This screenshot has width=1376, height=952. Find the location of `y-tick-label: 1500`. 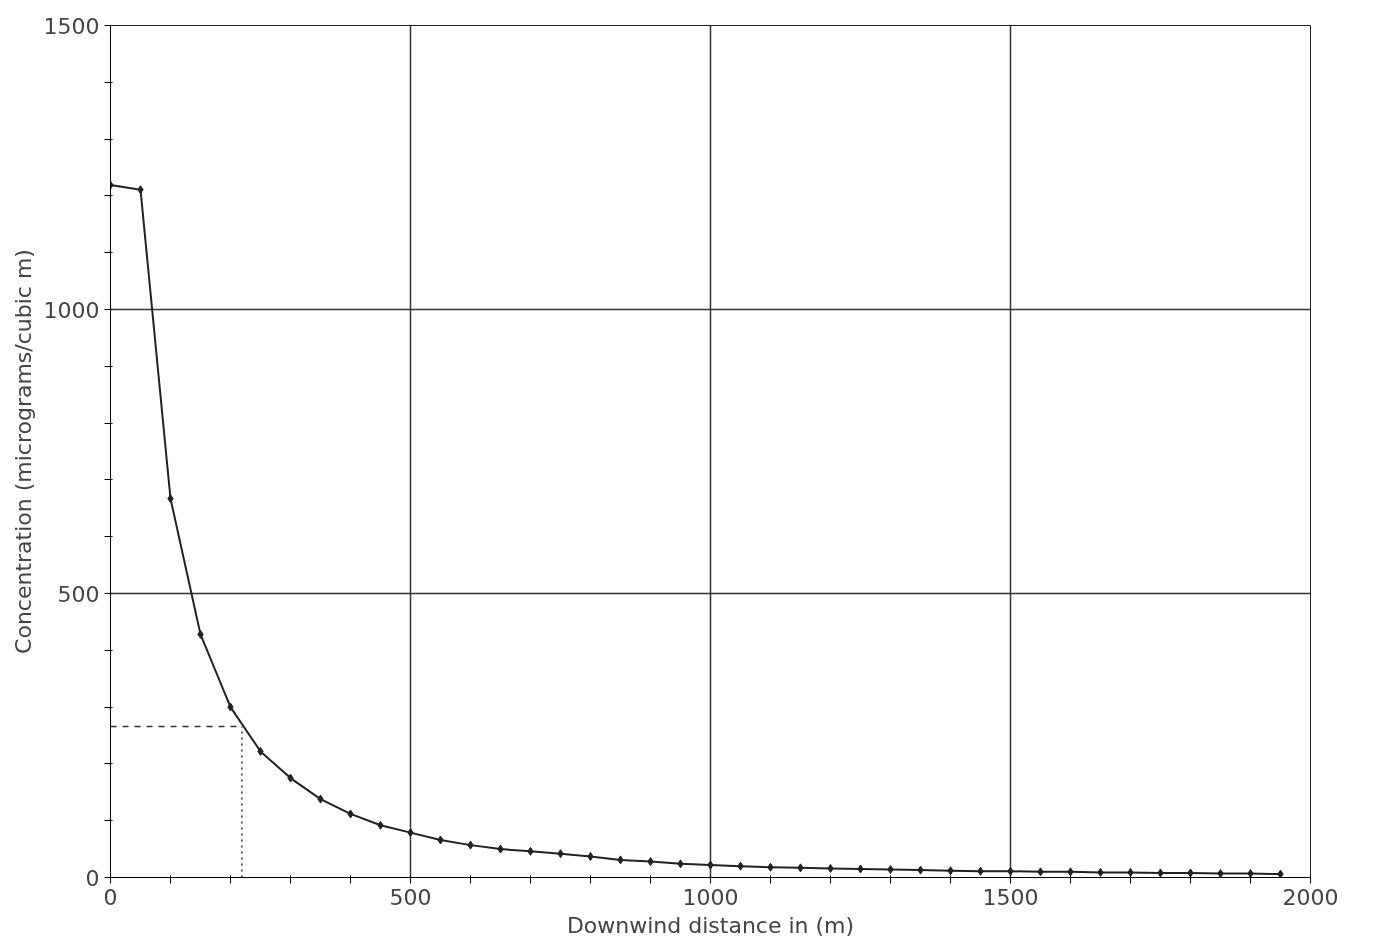

y-tick-label: 1500 is located at coordinates (71, 26).